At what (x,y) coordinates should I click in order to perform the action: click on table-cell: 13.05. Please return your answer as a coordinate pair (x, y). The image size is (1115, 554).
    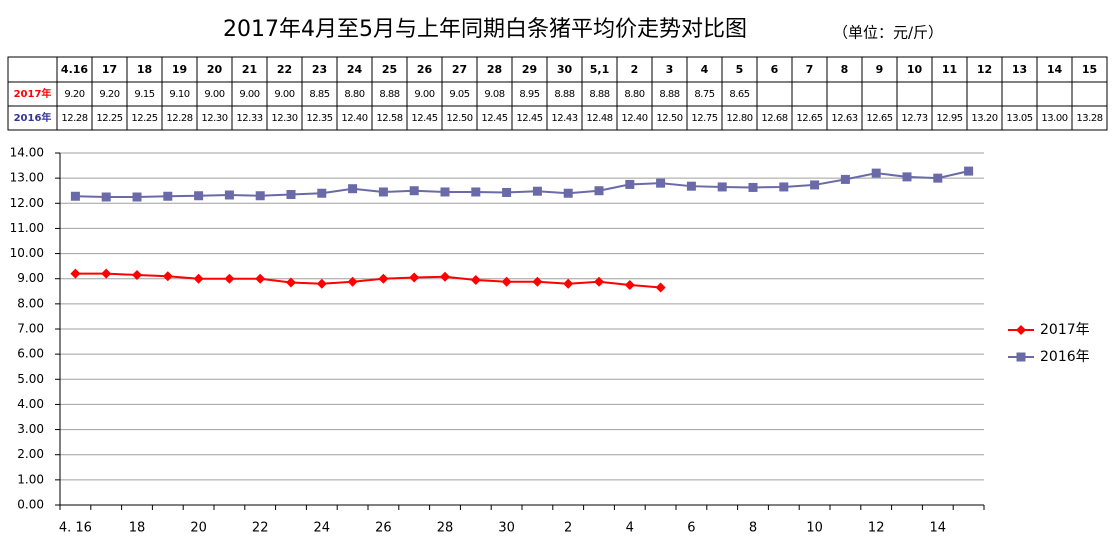
    Looking at the image, I should click on (1019, 118).